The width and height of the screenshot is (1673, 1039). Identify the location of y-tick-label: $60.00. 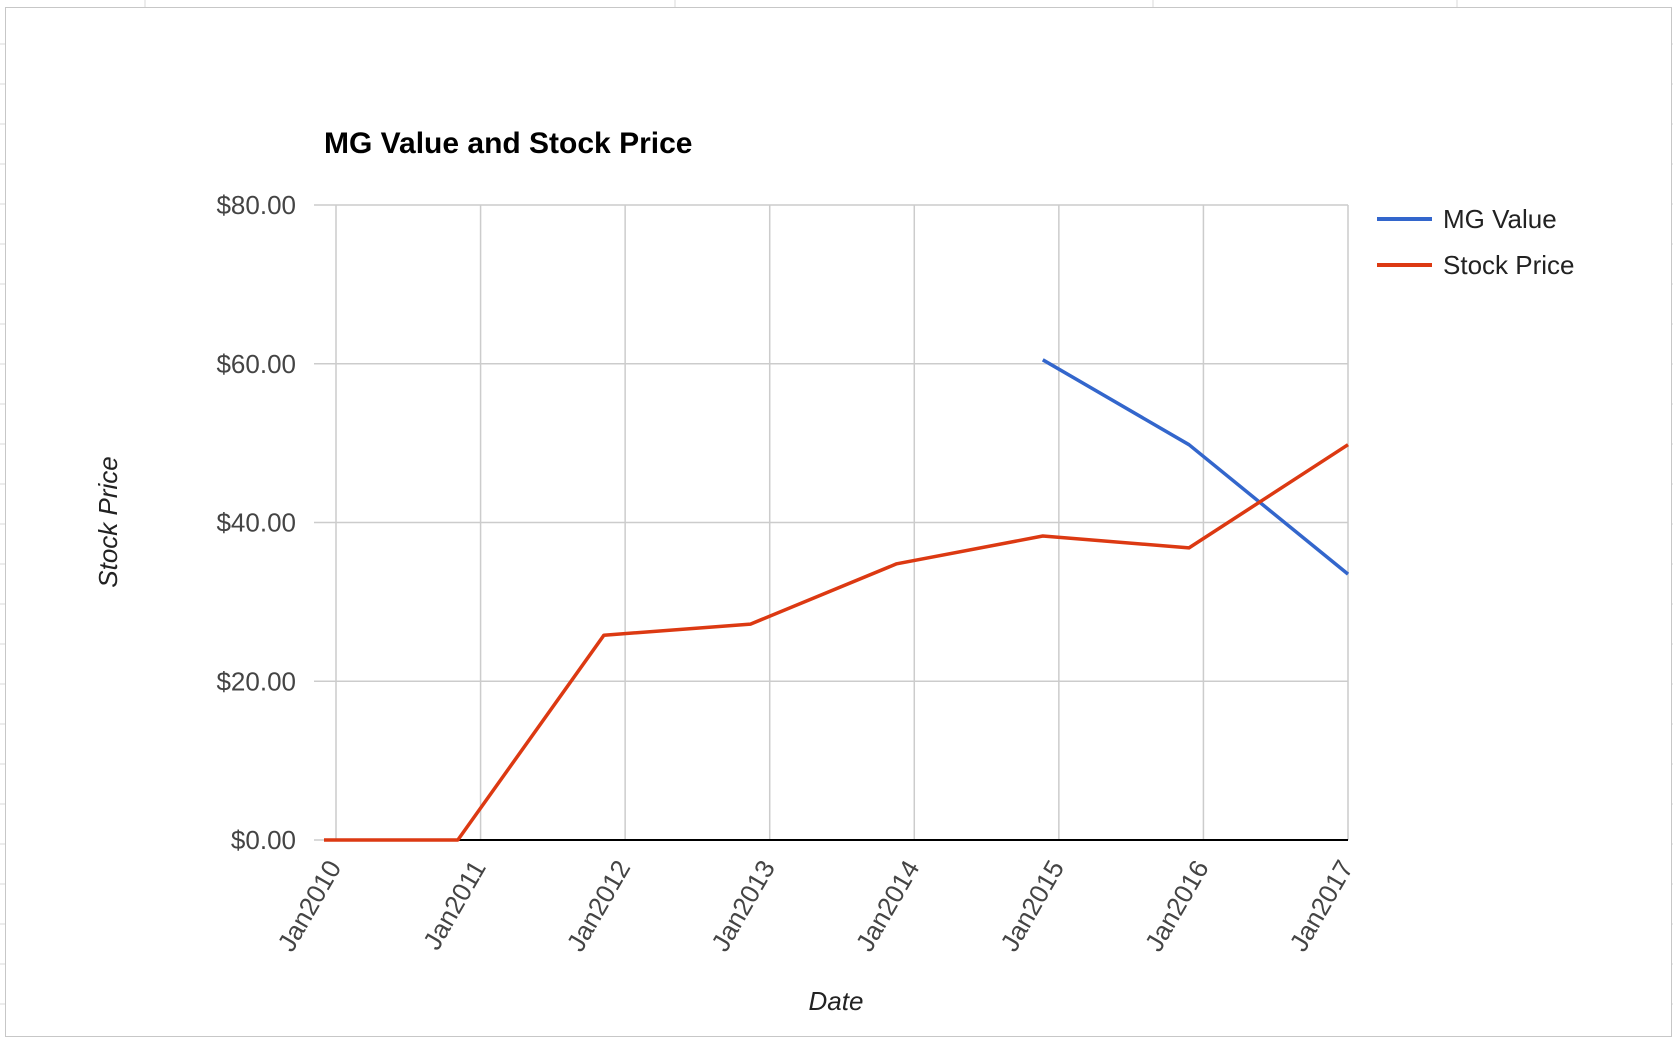
(256, 364).